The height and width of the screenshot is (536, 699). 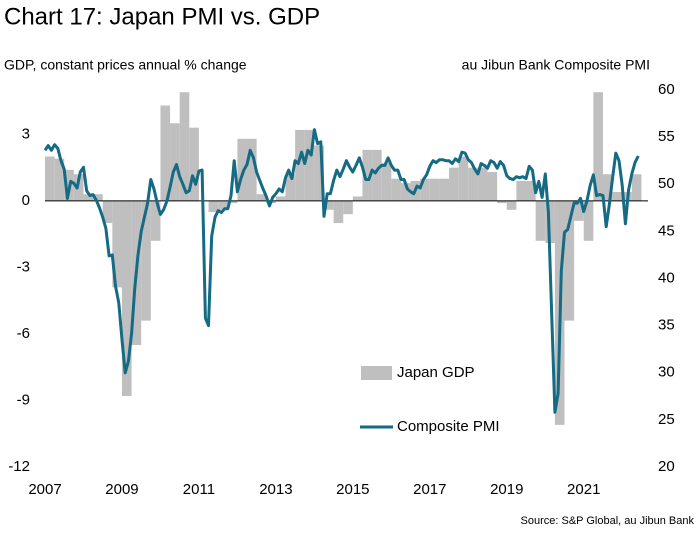 I want to click on source: Source: S&P Global, au Jibun Bank, so click(x=608, y=521).